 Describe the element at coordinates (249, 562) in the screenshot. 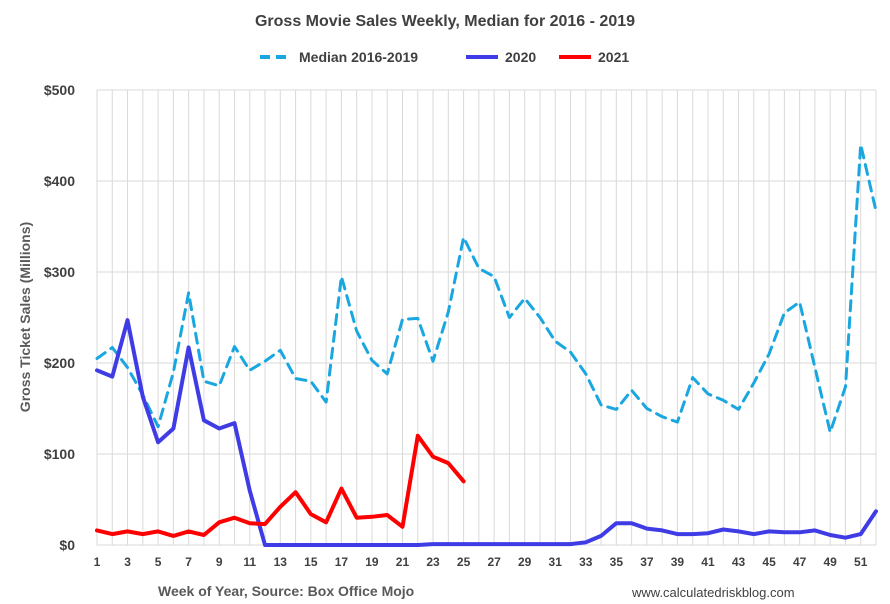

I see `x-tick-label: 11` at that location.